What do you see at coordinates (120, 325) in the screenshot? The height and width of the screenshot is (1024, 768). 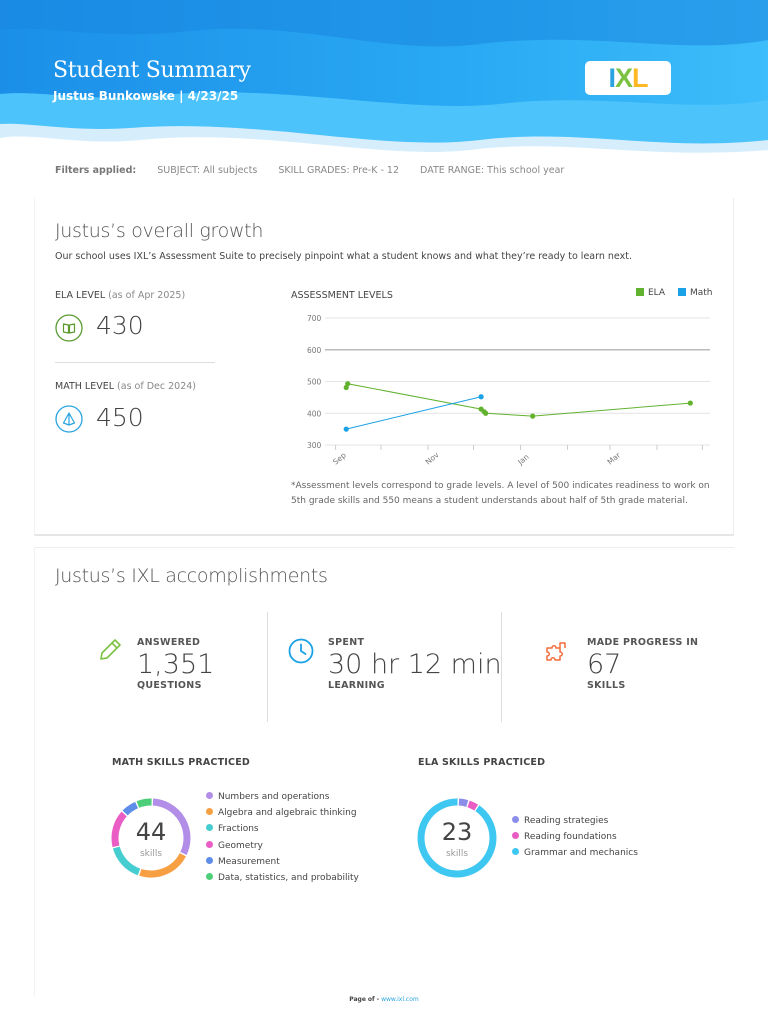 I see `ela-level-value: 430` at bounding box center [120, 325].